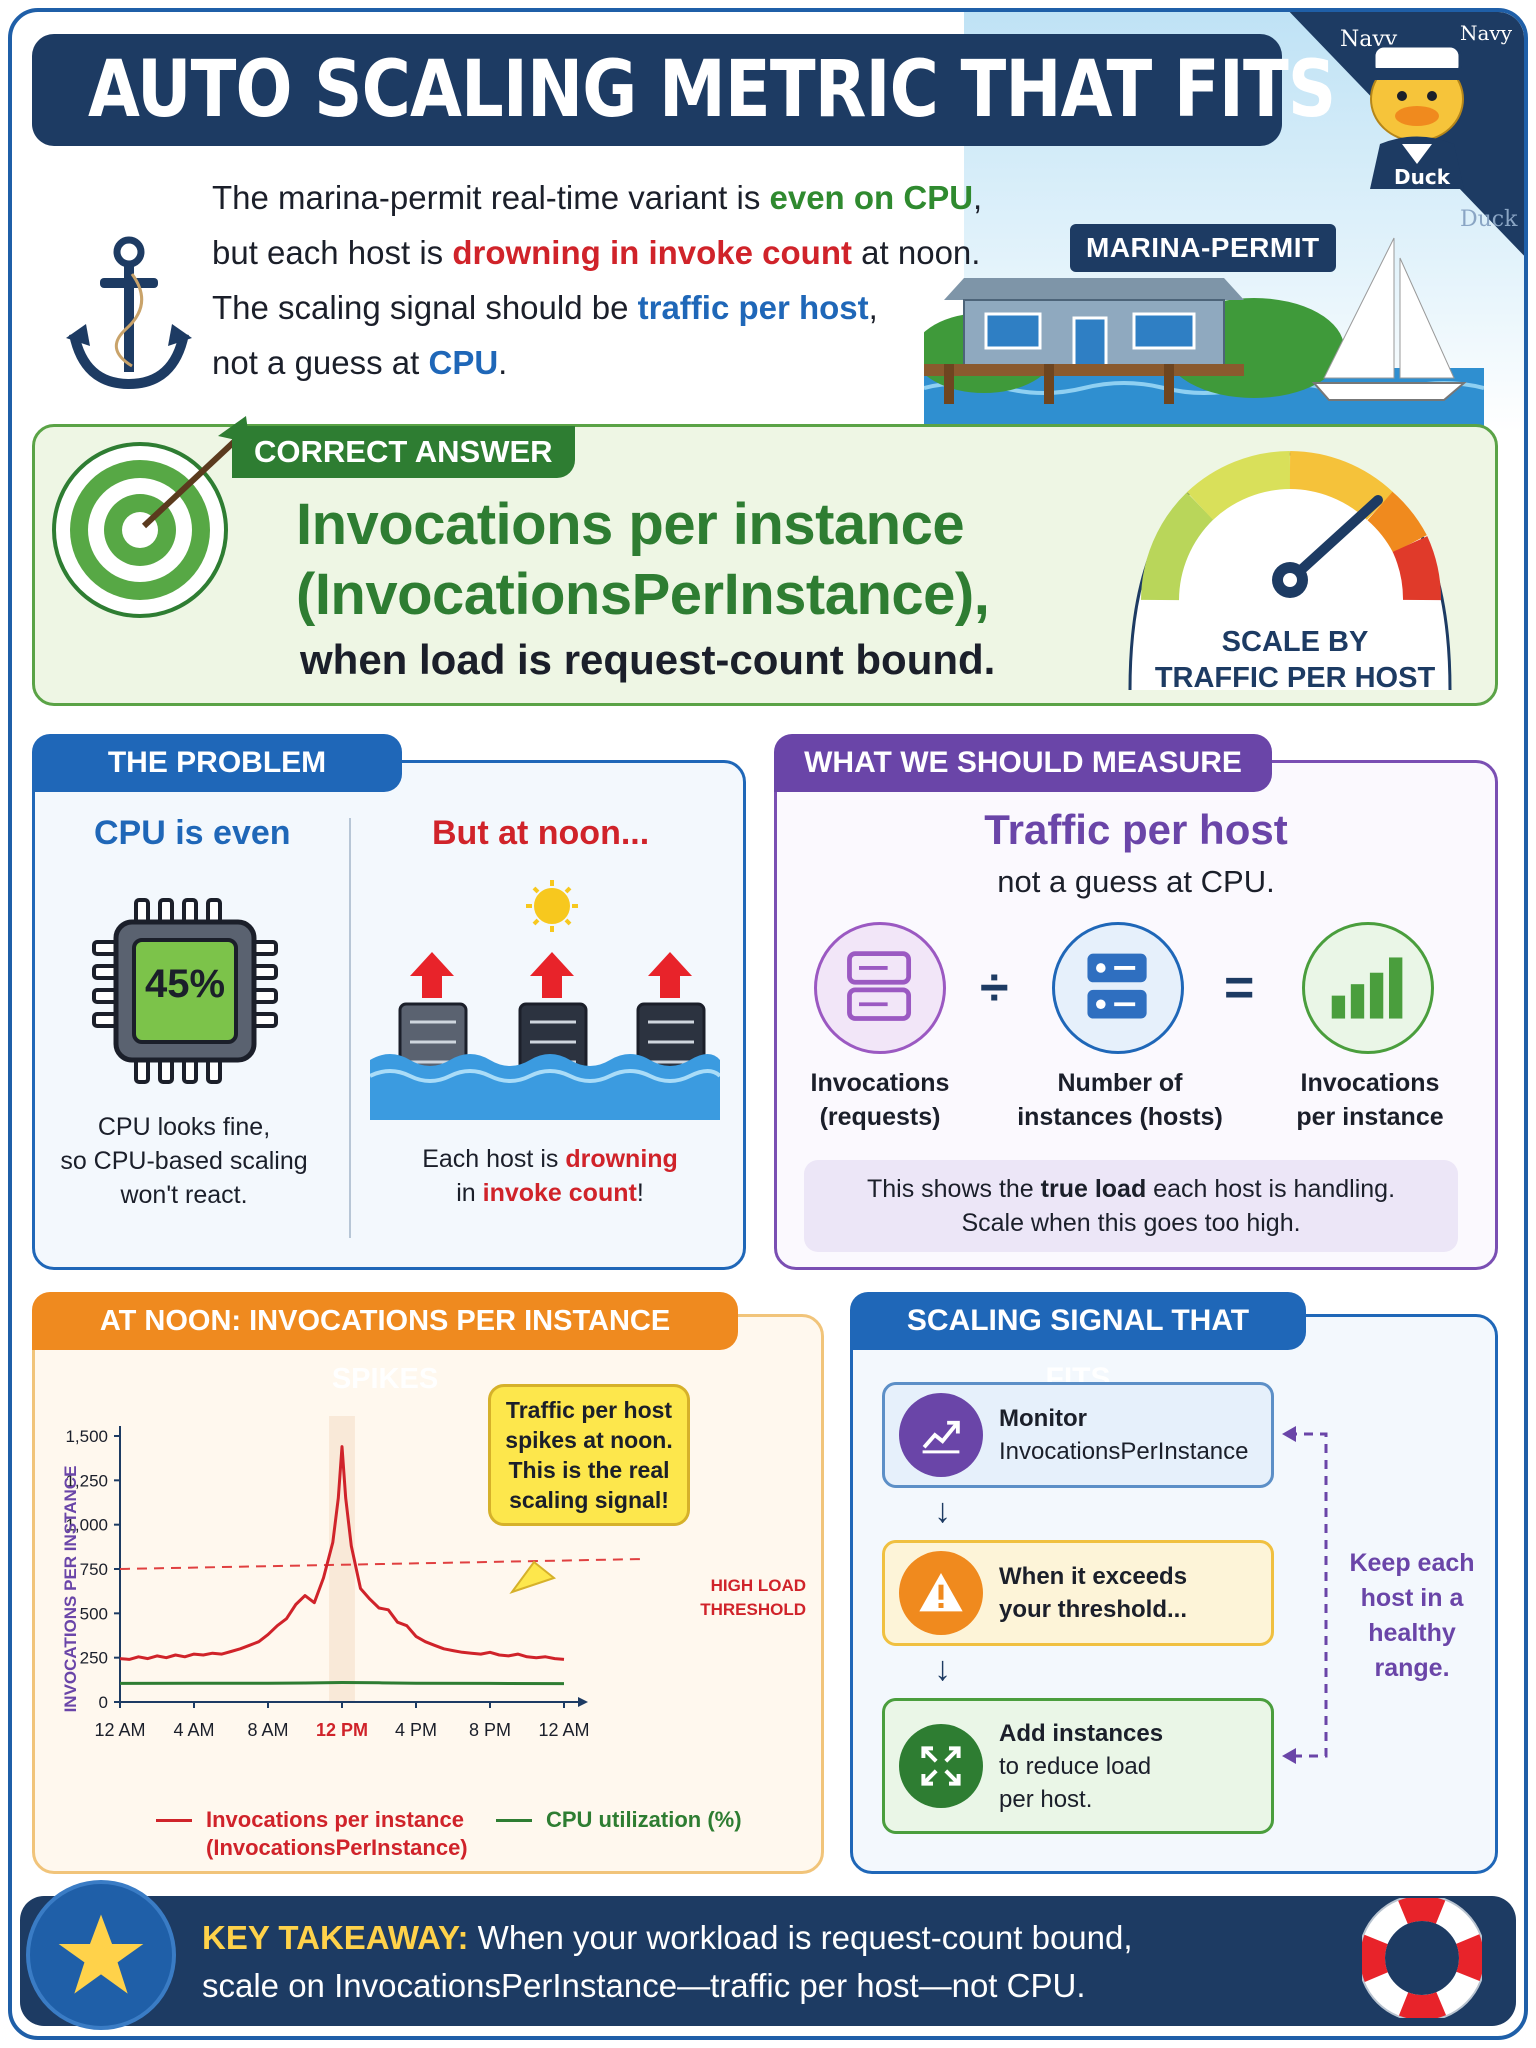  I want to click on problem-tab: THE PROBLEM, so click(217, 763).